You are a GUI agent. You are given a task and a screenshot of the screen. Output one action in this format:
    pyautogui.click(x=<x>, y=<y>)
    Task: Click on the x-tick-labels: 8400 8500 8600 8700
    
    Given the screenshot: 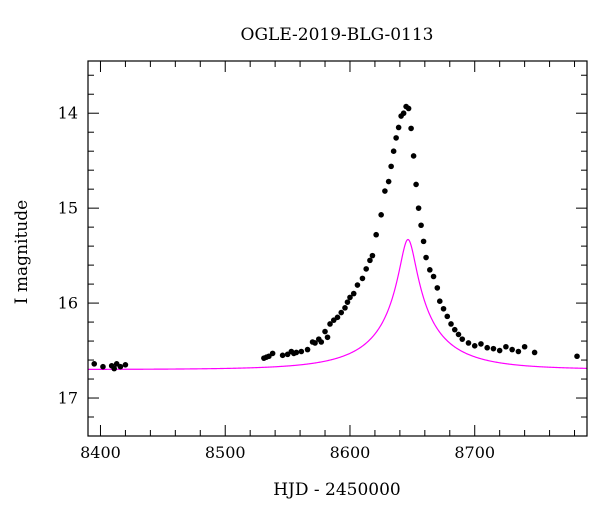 What is the action you would take?
    pyautogui.click(x=287, y=452)
    